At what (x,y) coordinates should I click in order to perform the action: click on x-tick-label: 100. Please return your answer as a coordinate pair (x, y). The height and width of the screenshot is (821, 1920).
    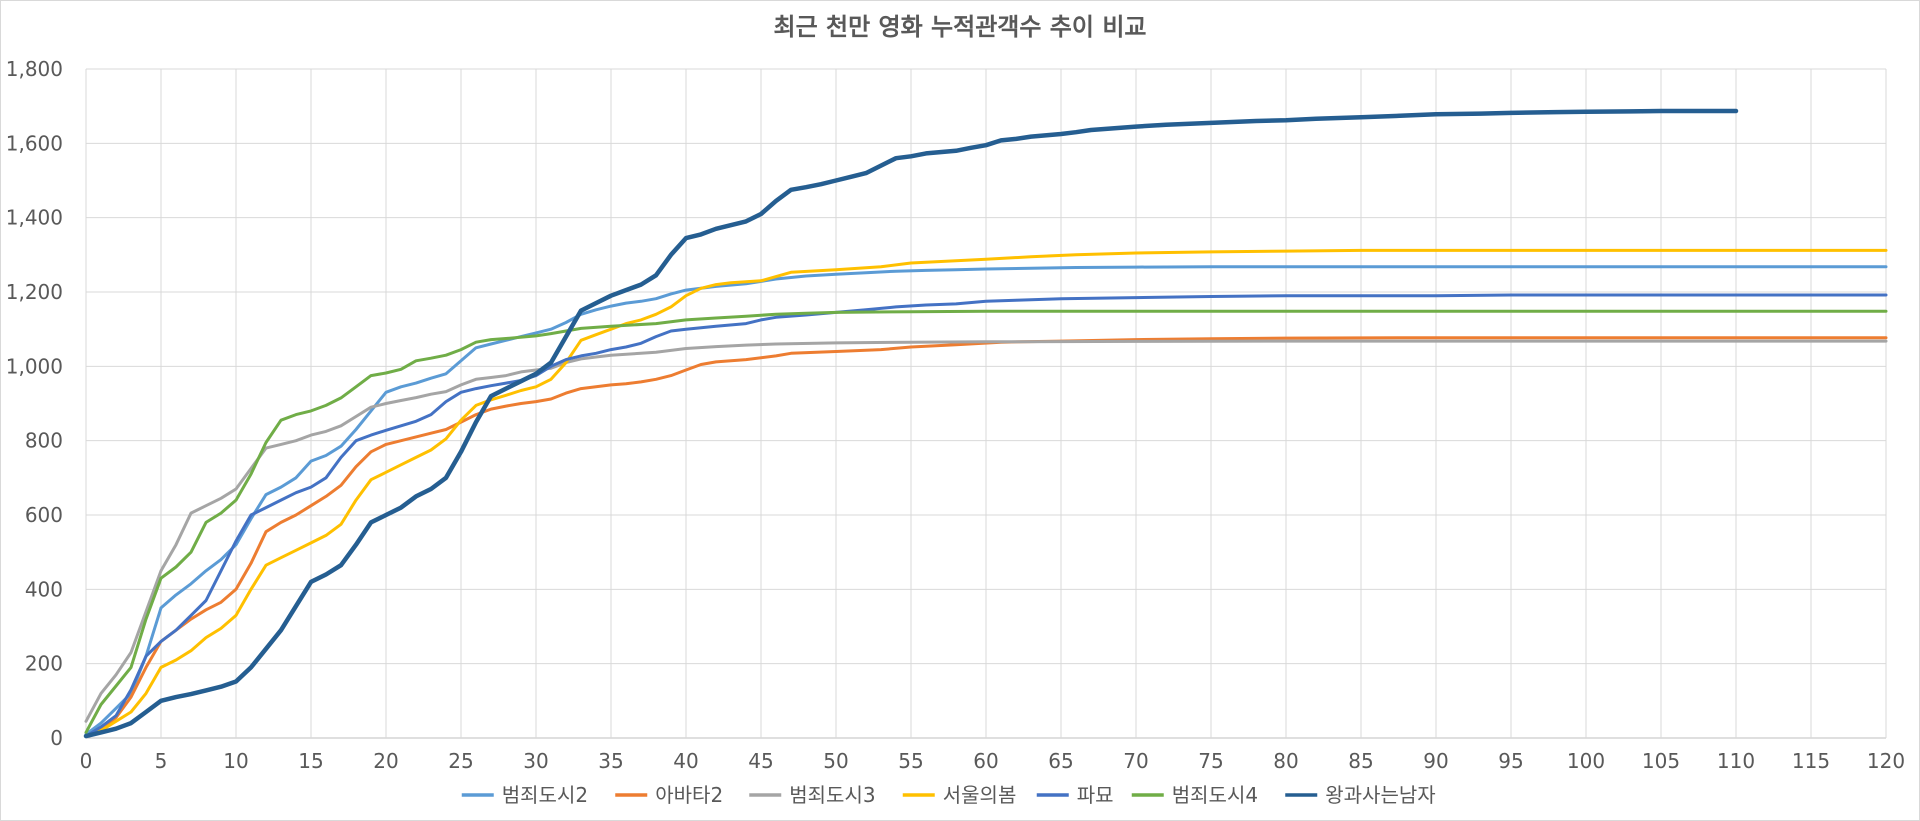
    Looking at the image, I should click on (1586, 761).